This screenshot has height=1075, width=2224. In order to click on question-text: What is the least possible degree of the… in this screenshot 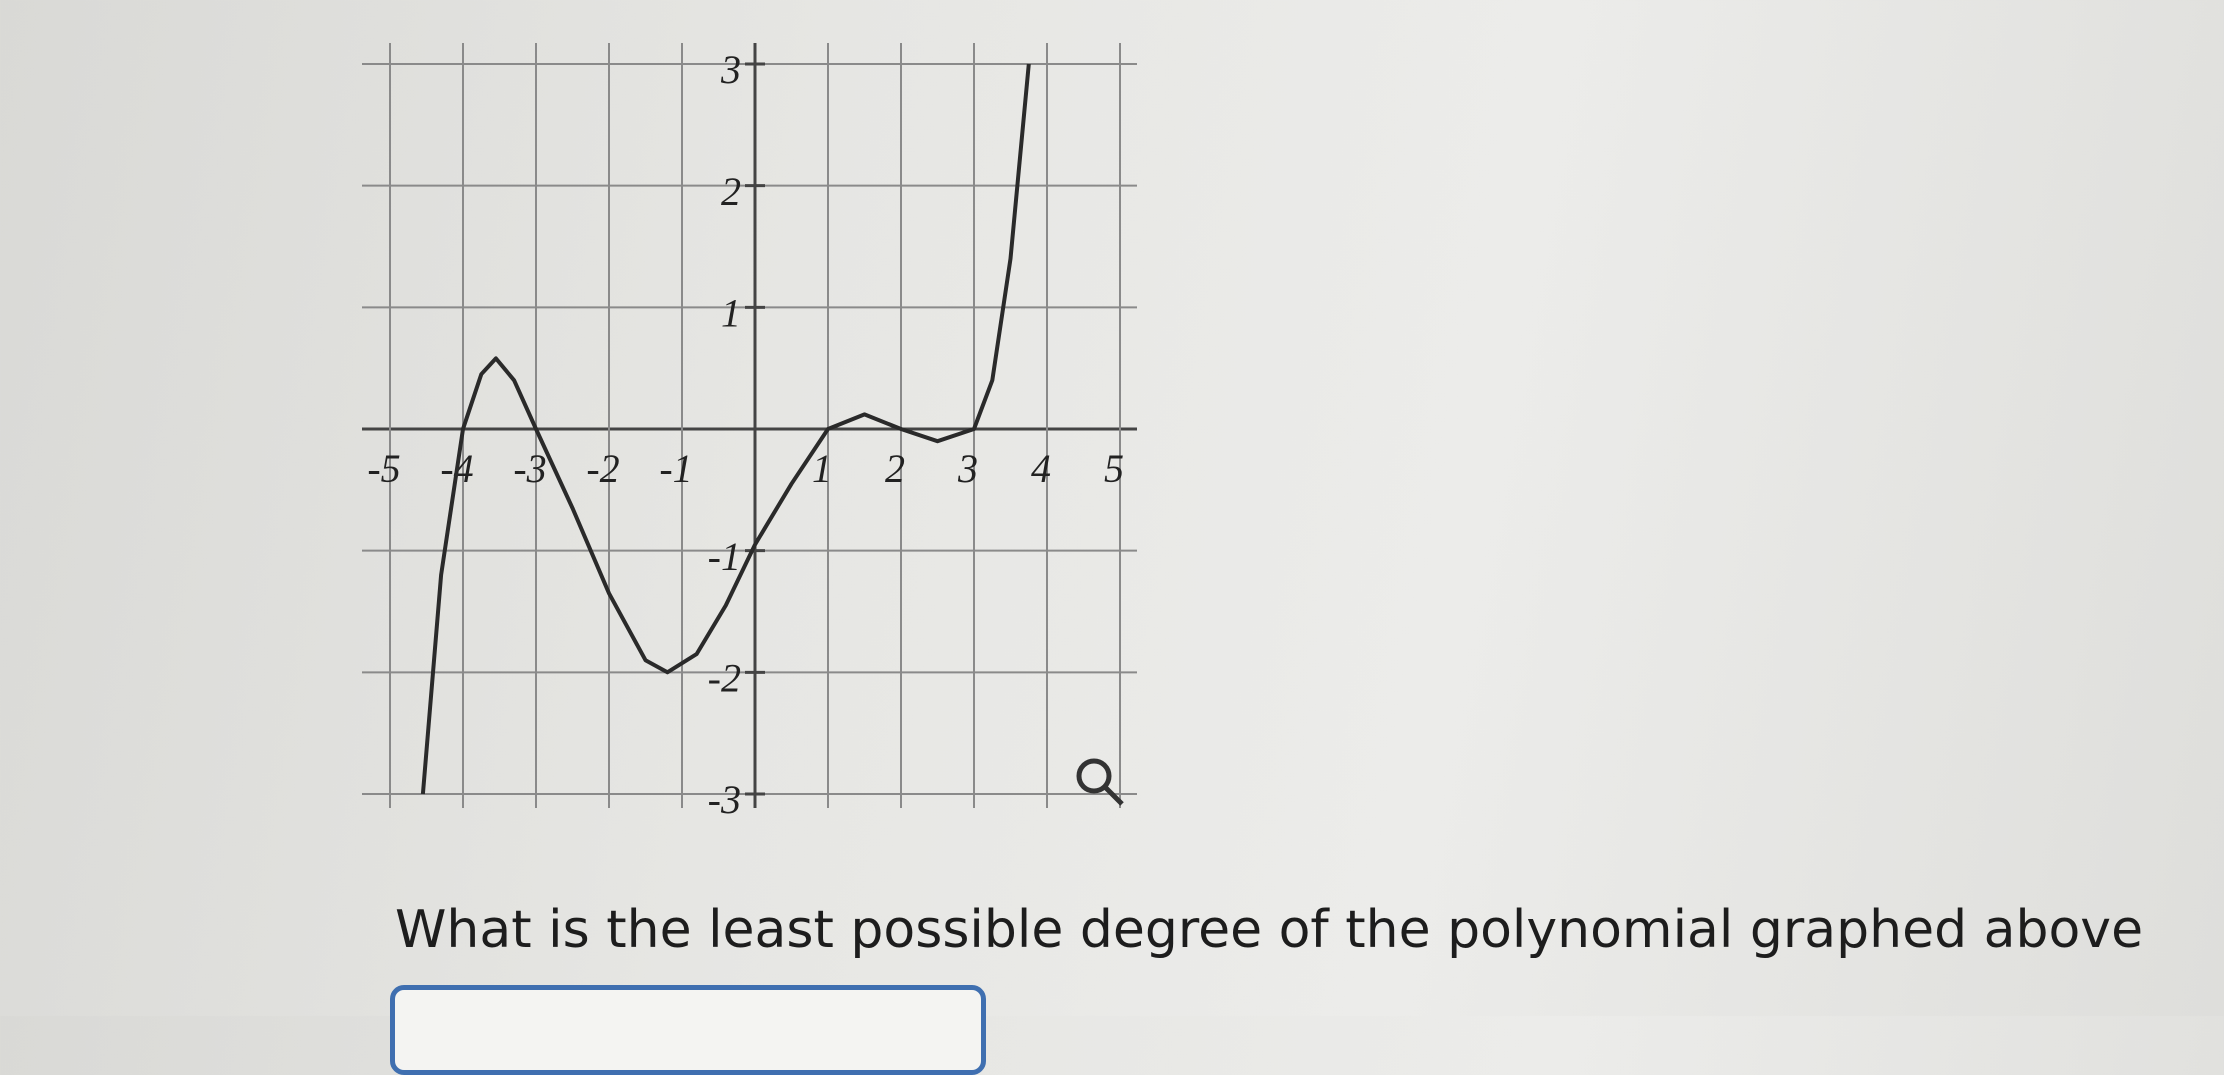, I will do `click(1269, 930)`.